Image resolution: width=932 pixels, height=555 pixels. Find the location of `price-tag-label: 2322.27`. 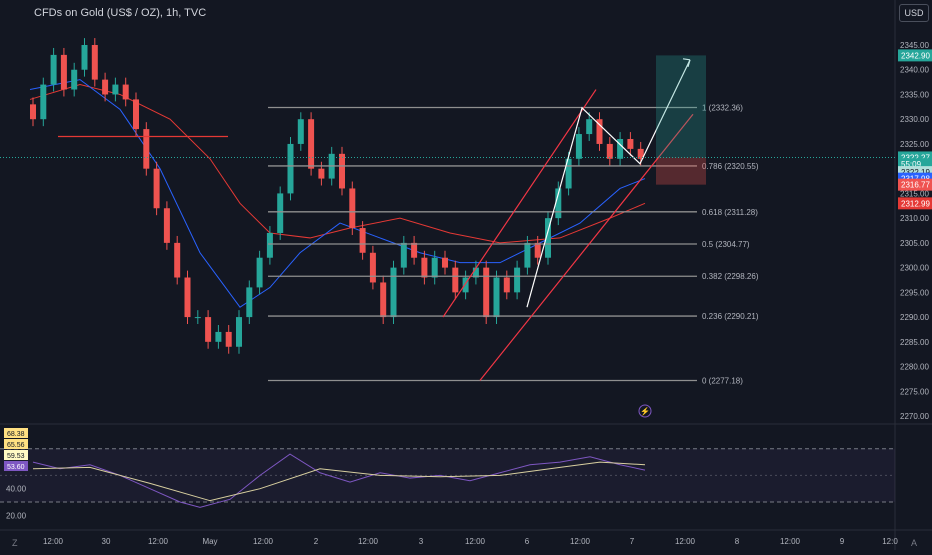

price-tag-label: 2322.27 is located at coordinates (915, 157).